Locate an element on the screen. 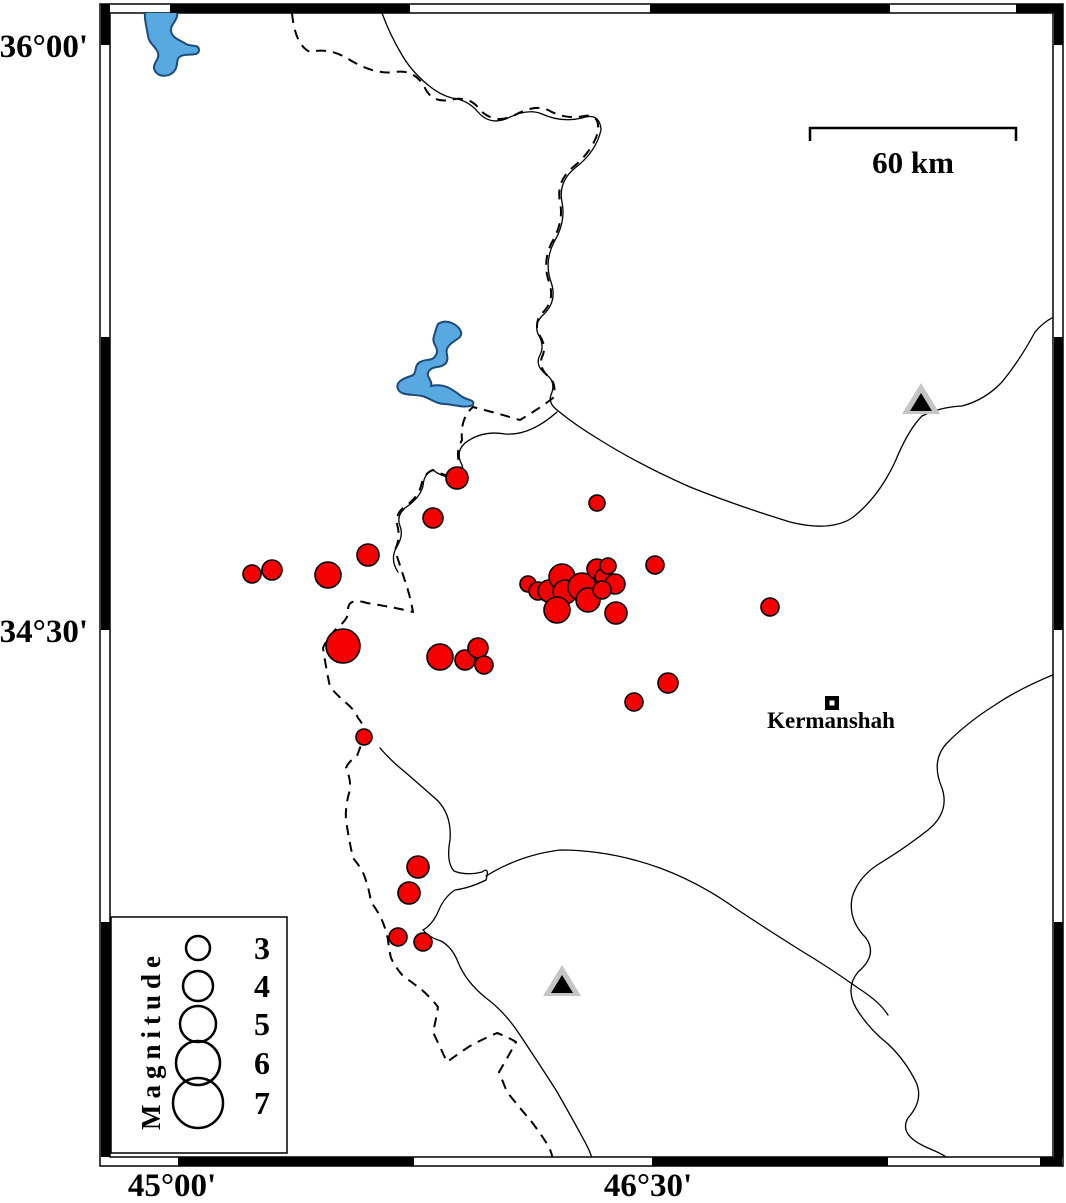 Image resolution: width=1066 pixels, height=1203 pixels. legend-box is located at coordinates (199, 1035).